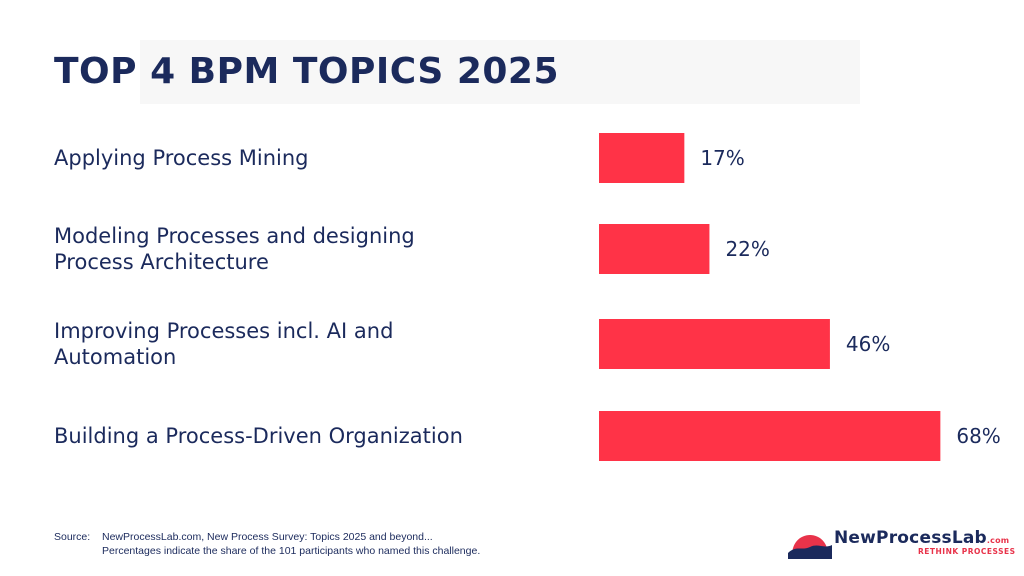 The height and width of the screenshot is (576, 1024). I want to click on category-label-line: Building a Process-Driven Organization, so click(258, 436).